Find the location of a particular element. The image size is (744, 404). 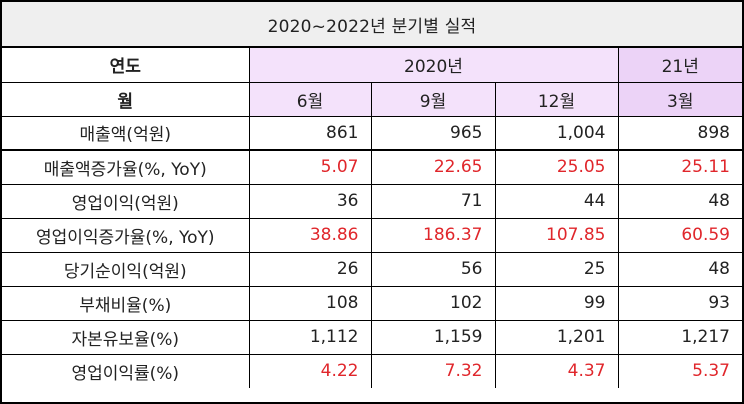

cell-value: 60.59 is located at coordinates (679, 235).